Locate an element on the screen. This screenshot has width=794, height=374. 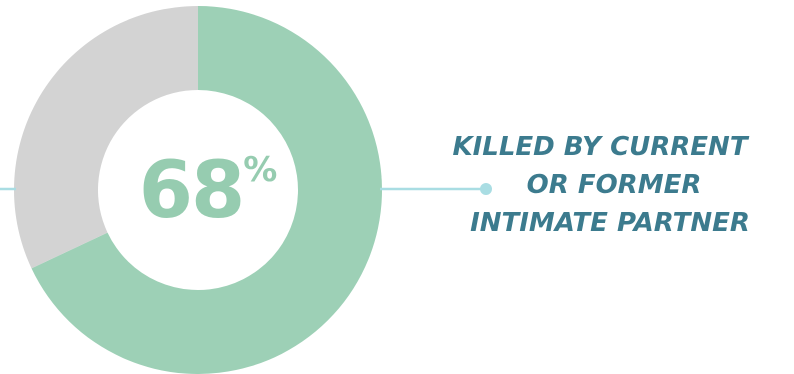
annotation-line-1: KILLED BY CURRENT is located at coordinates (600, 147).